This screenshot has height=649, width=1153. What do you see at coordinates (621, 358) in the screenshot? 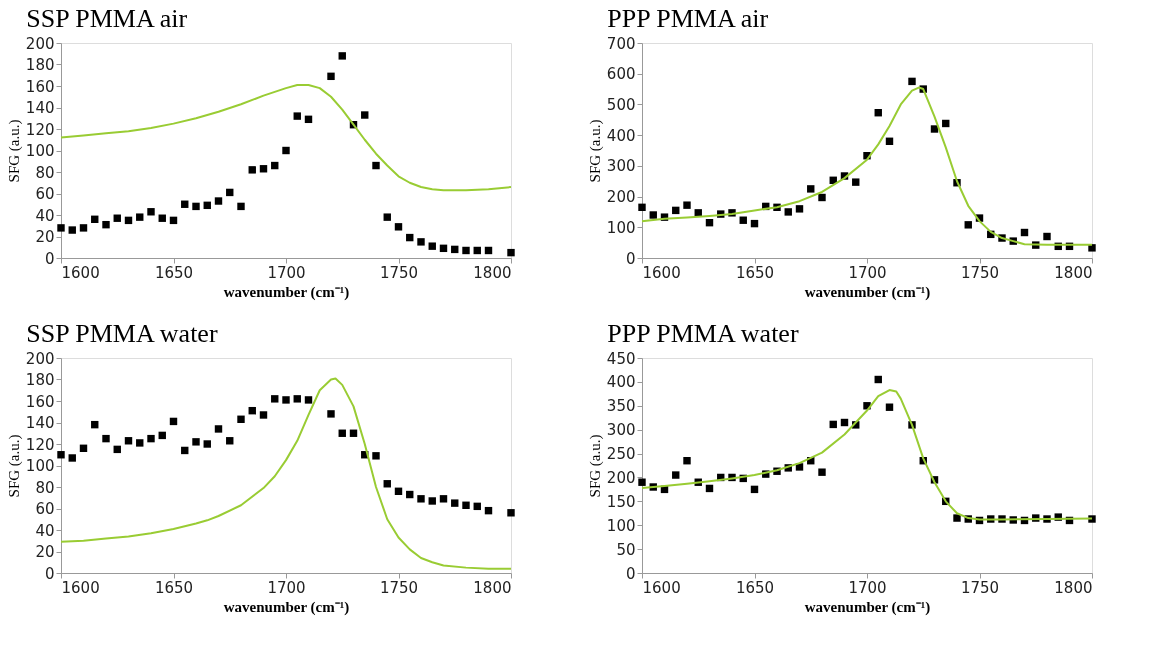
I see `y-tick-label: 450` at bounding box center [621, 358].